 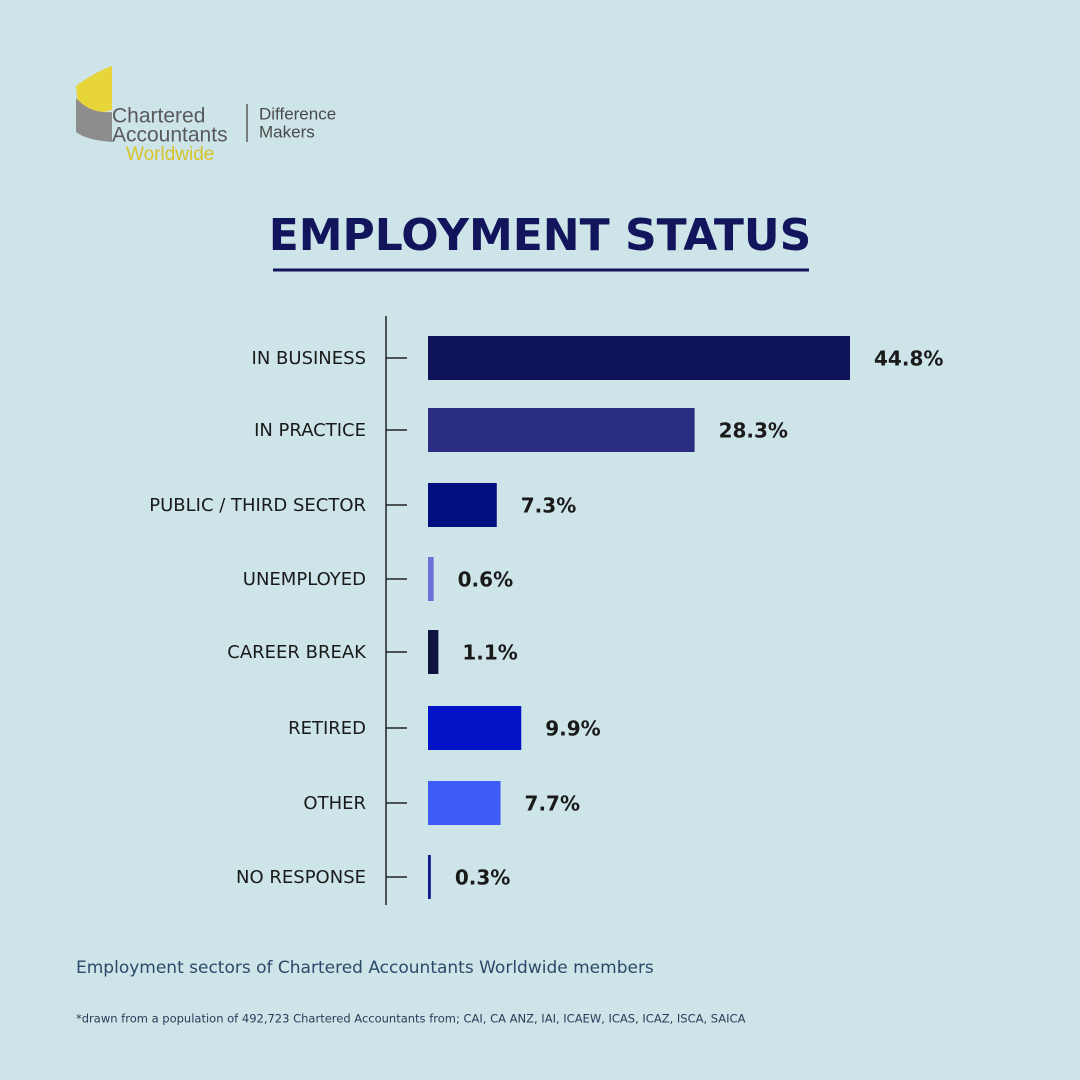 What do you see at coordinates (753, 431) in the screenshot?
I see `data-label: 28.3%` at bounding box center [753, 431].